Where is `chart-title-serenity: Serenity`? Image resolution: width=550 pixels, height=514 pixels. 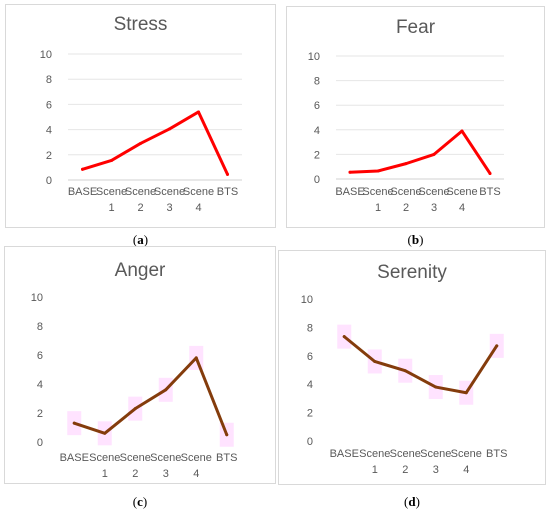
chart-title-serenity: Serenity is located at coordinates (412, 272).